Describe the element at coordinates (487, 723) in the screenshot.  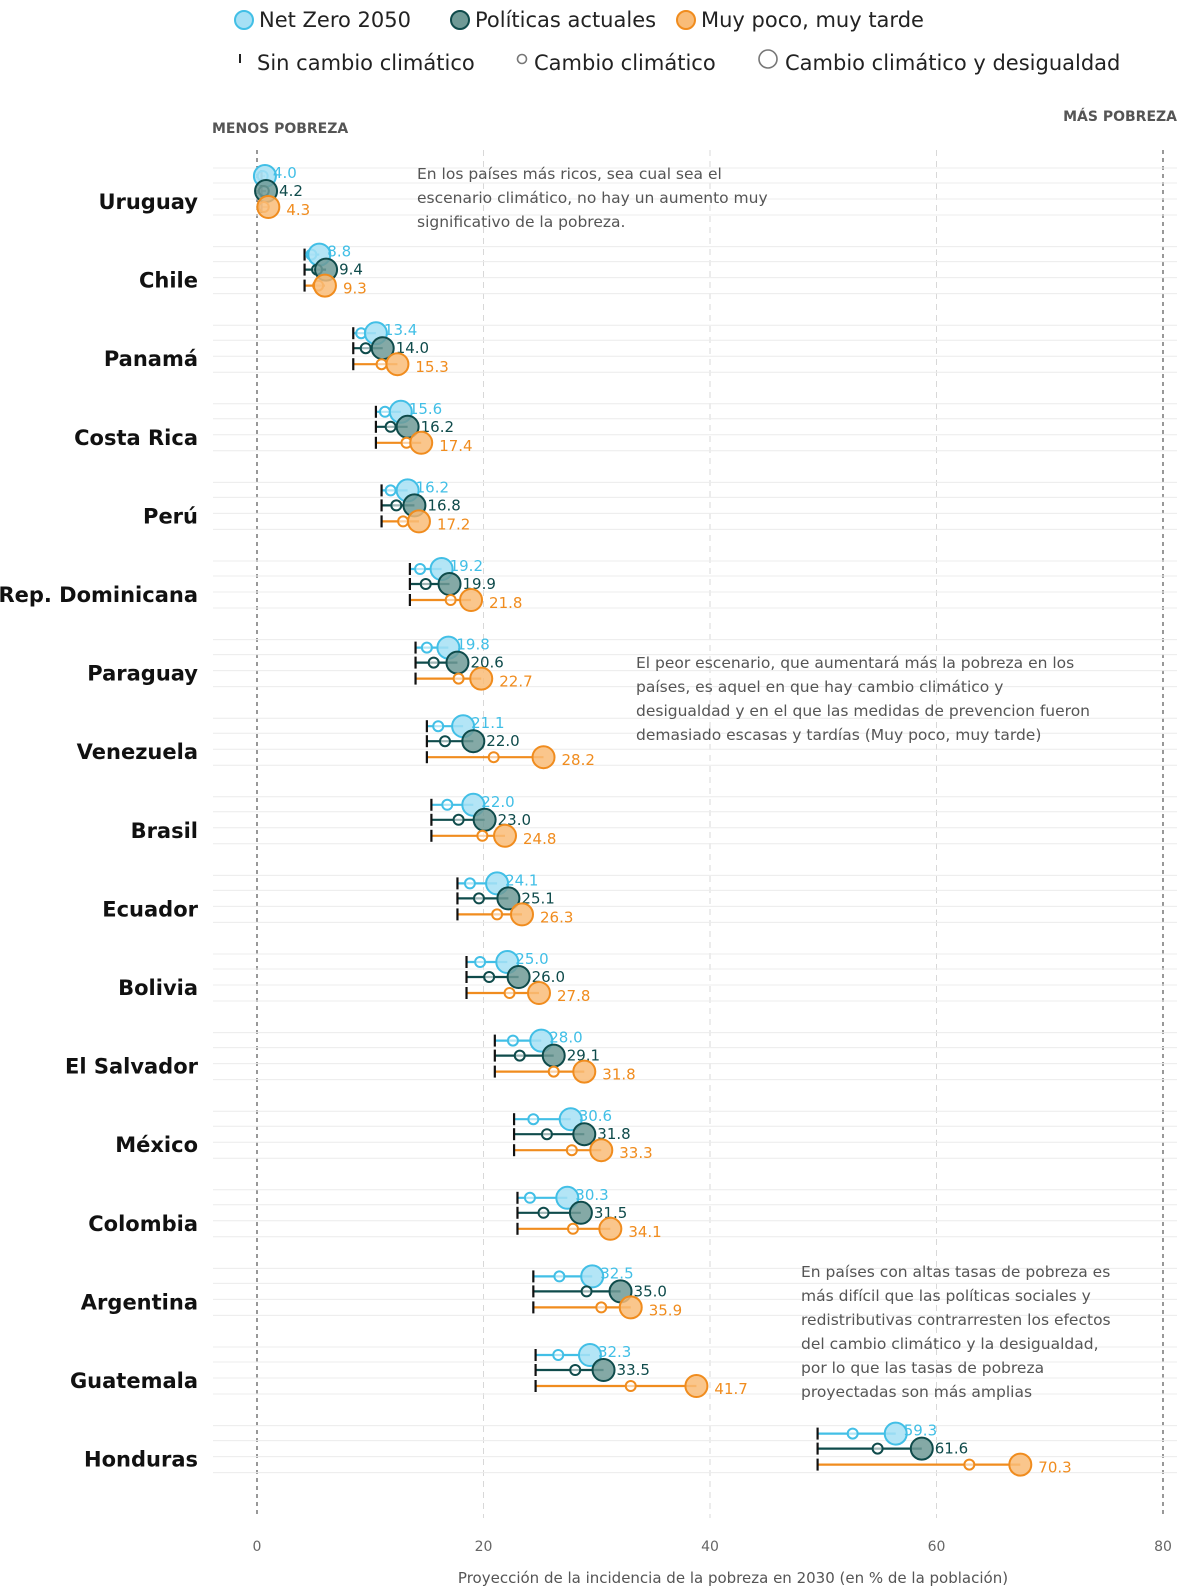
I see `value-label-nz: 21.1` at that location.